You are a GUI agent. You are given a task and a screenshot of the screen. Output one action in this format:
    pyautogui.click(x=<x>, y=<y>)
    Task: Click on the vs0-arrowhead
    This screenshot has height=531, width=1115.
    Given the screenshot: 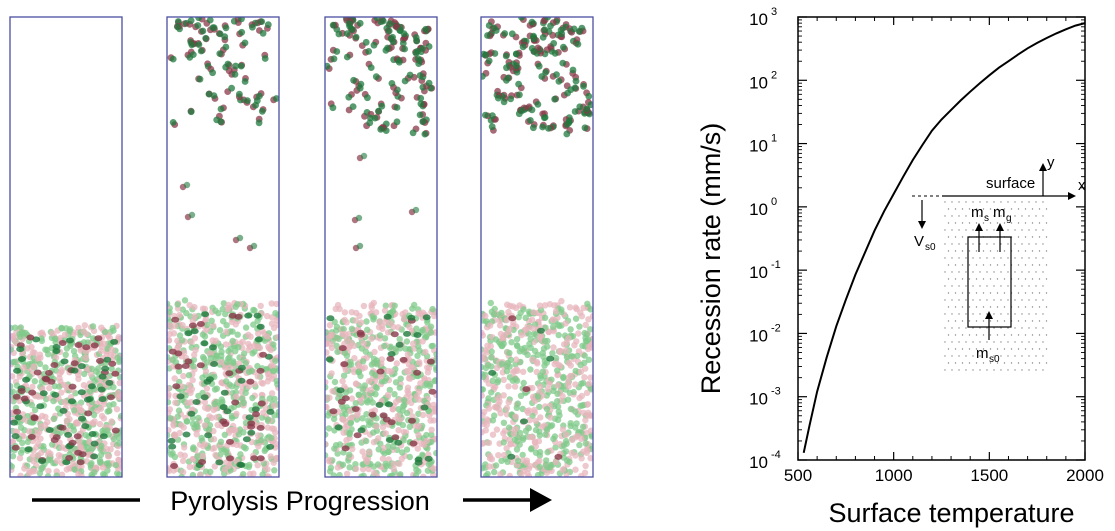 What is the action you would take?
    pyautogui.click(x=922, y=225)
    